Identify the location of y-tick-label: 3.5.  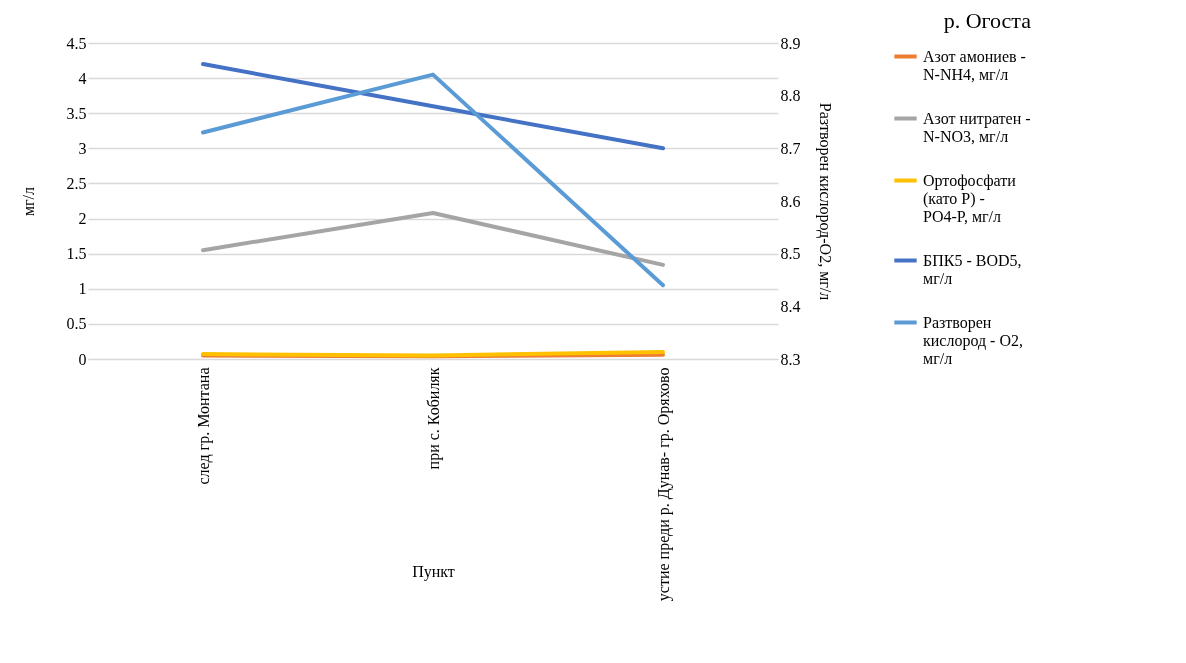
(76, 113).